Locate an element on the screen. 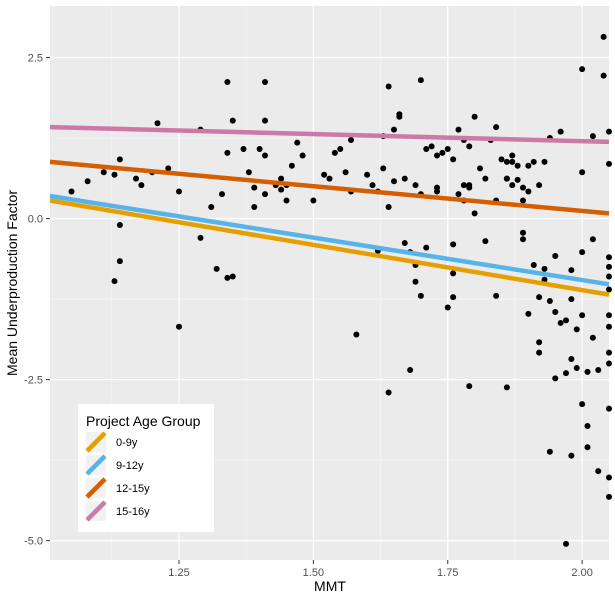  legend-key-9-12y is located at coordinates (96, 465).